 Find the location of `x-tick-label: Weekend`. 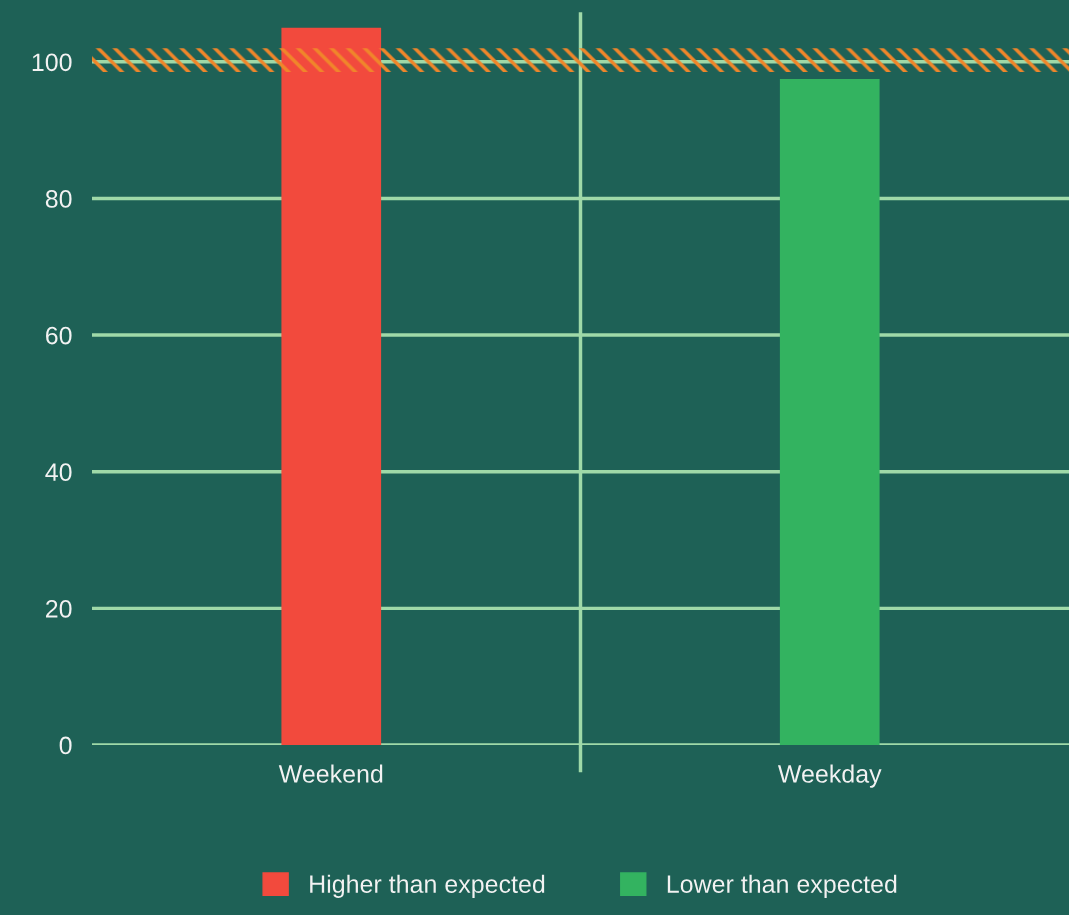

x-tick-label: Weekend is located at coordinates (330, 773).